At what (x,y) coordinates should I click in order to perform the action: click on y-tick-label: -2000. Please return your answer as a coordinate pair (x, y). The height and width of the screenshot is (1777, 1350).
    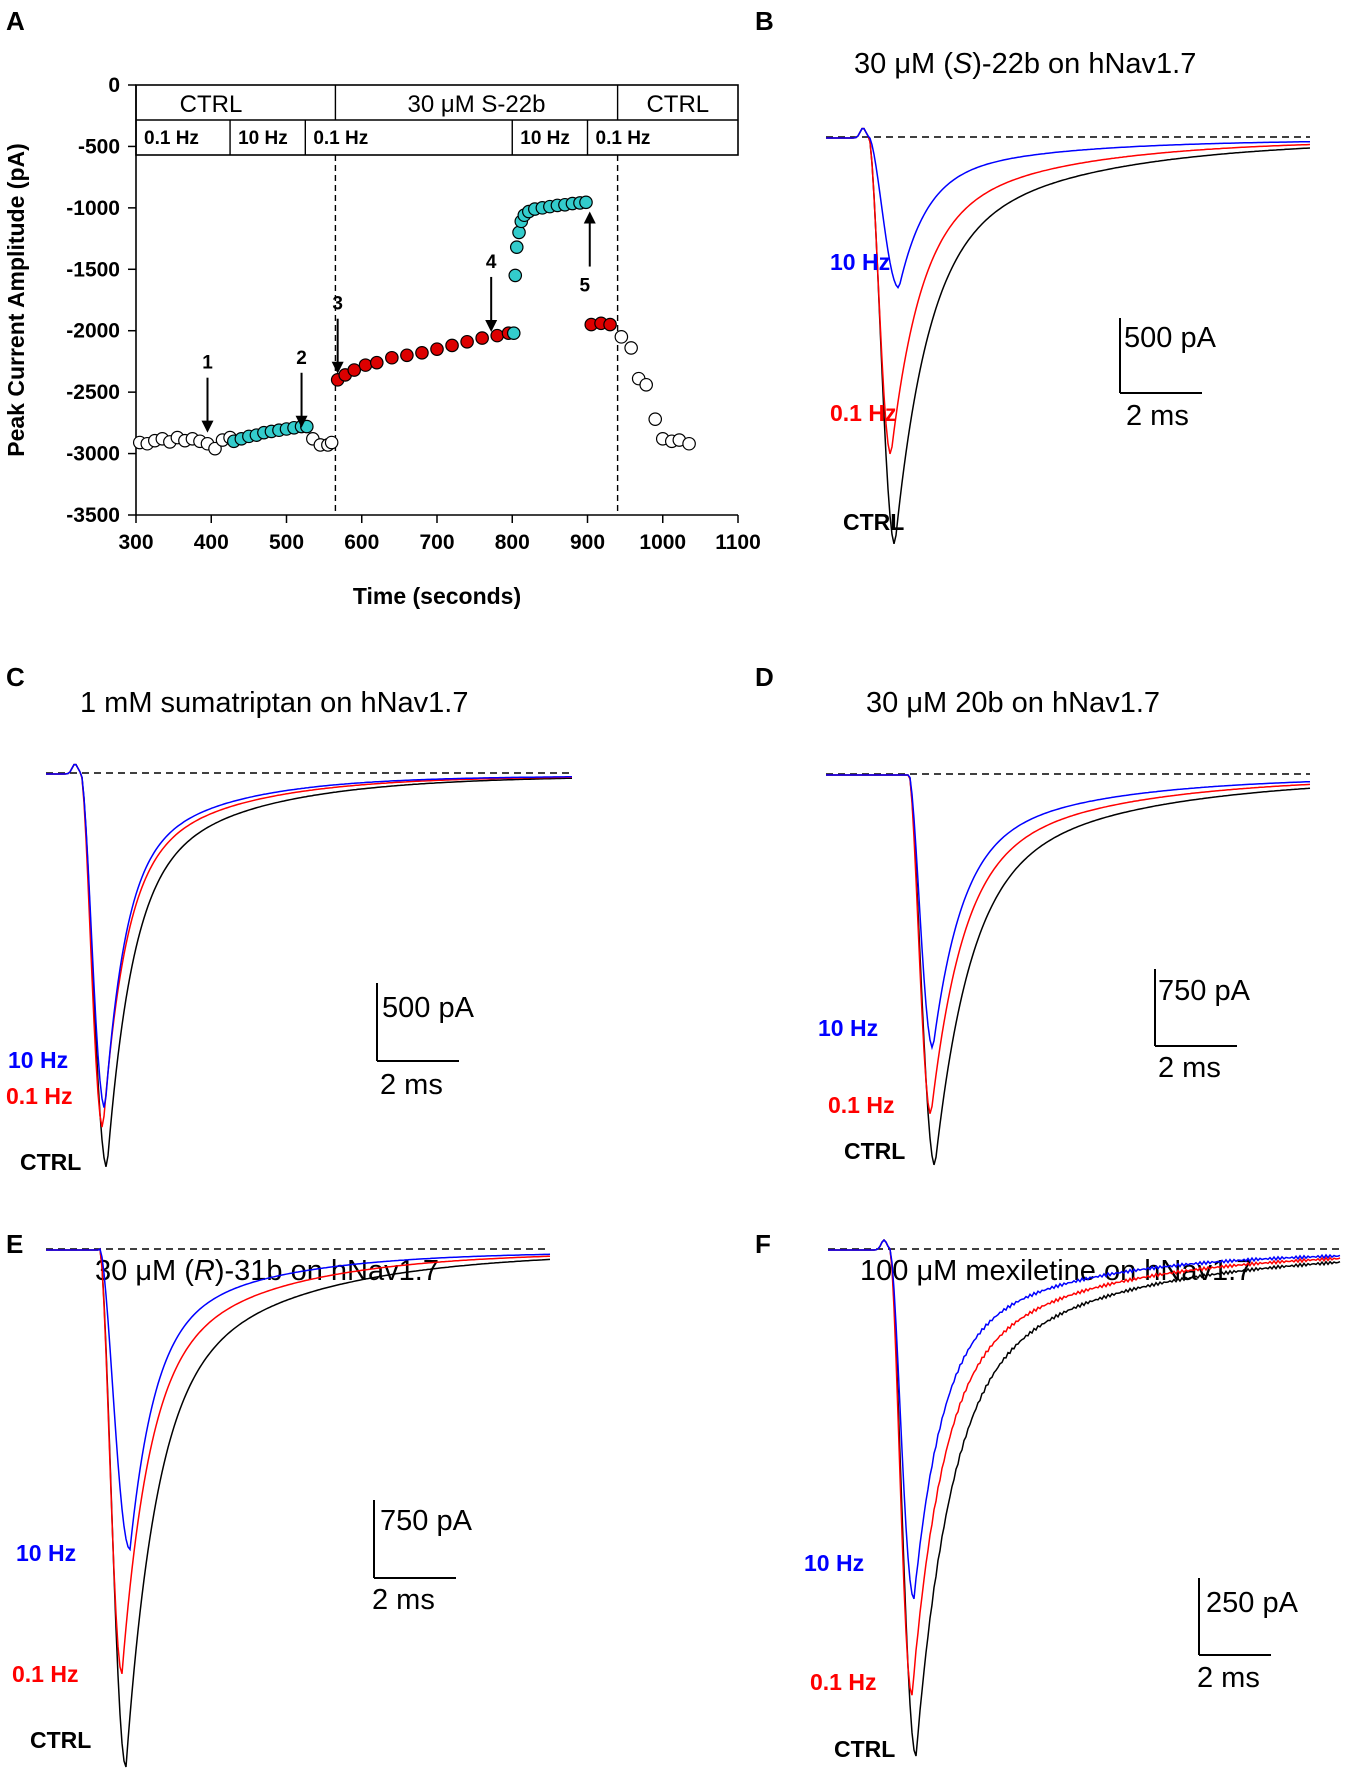
    Looking at the image, I should click on (93, 331).